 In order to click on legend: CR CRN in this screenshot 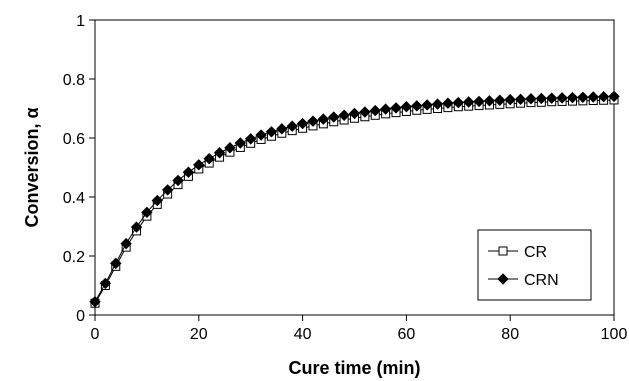, I will do `click(534, 265)`.